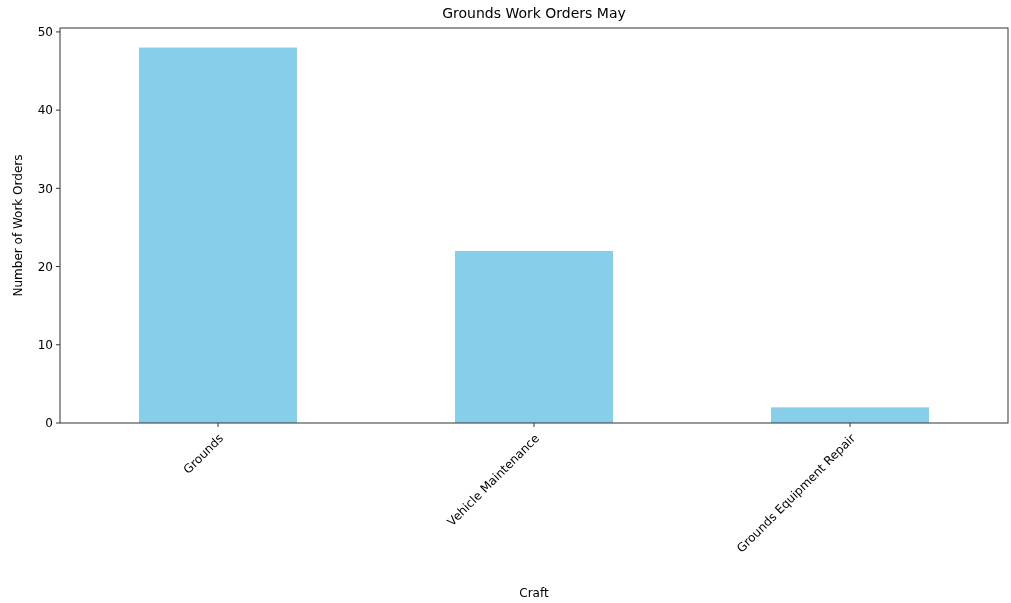 The height and width of the screenshot is (603, 1011). Describe the element at coordinates (45, 266) in the screenshot. I see `y-tick-label: 20` at that location.